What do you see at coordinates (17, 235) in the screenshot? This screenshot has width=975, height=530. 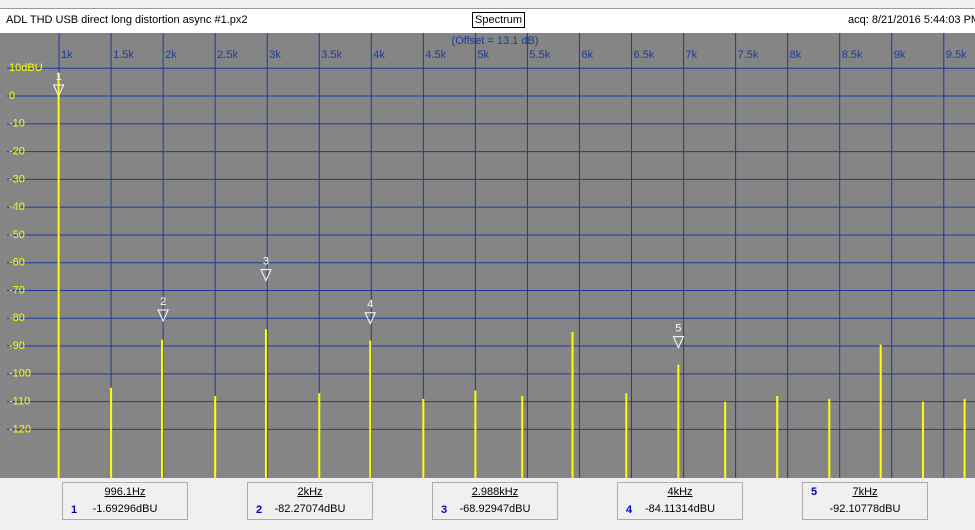 I see `y-tick-label: -50` at bounding box center [17, 235].